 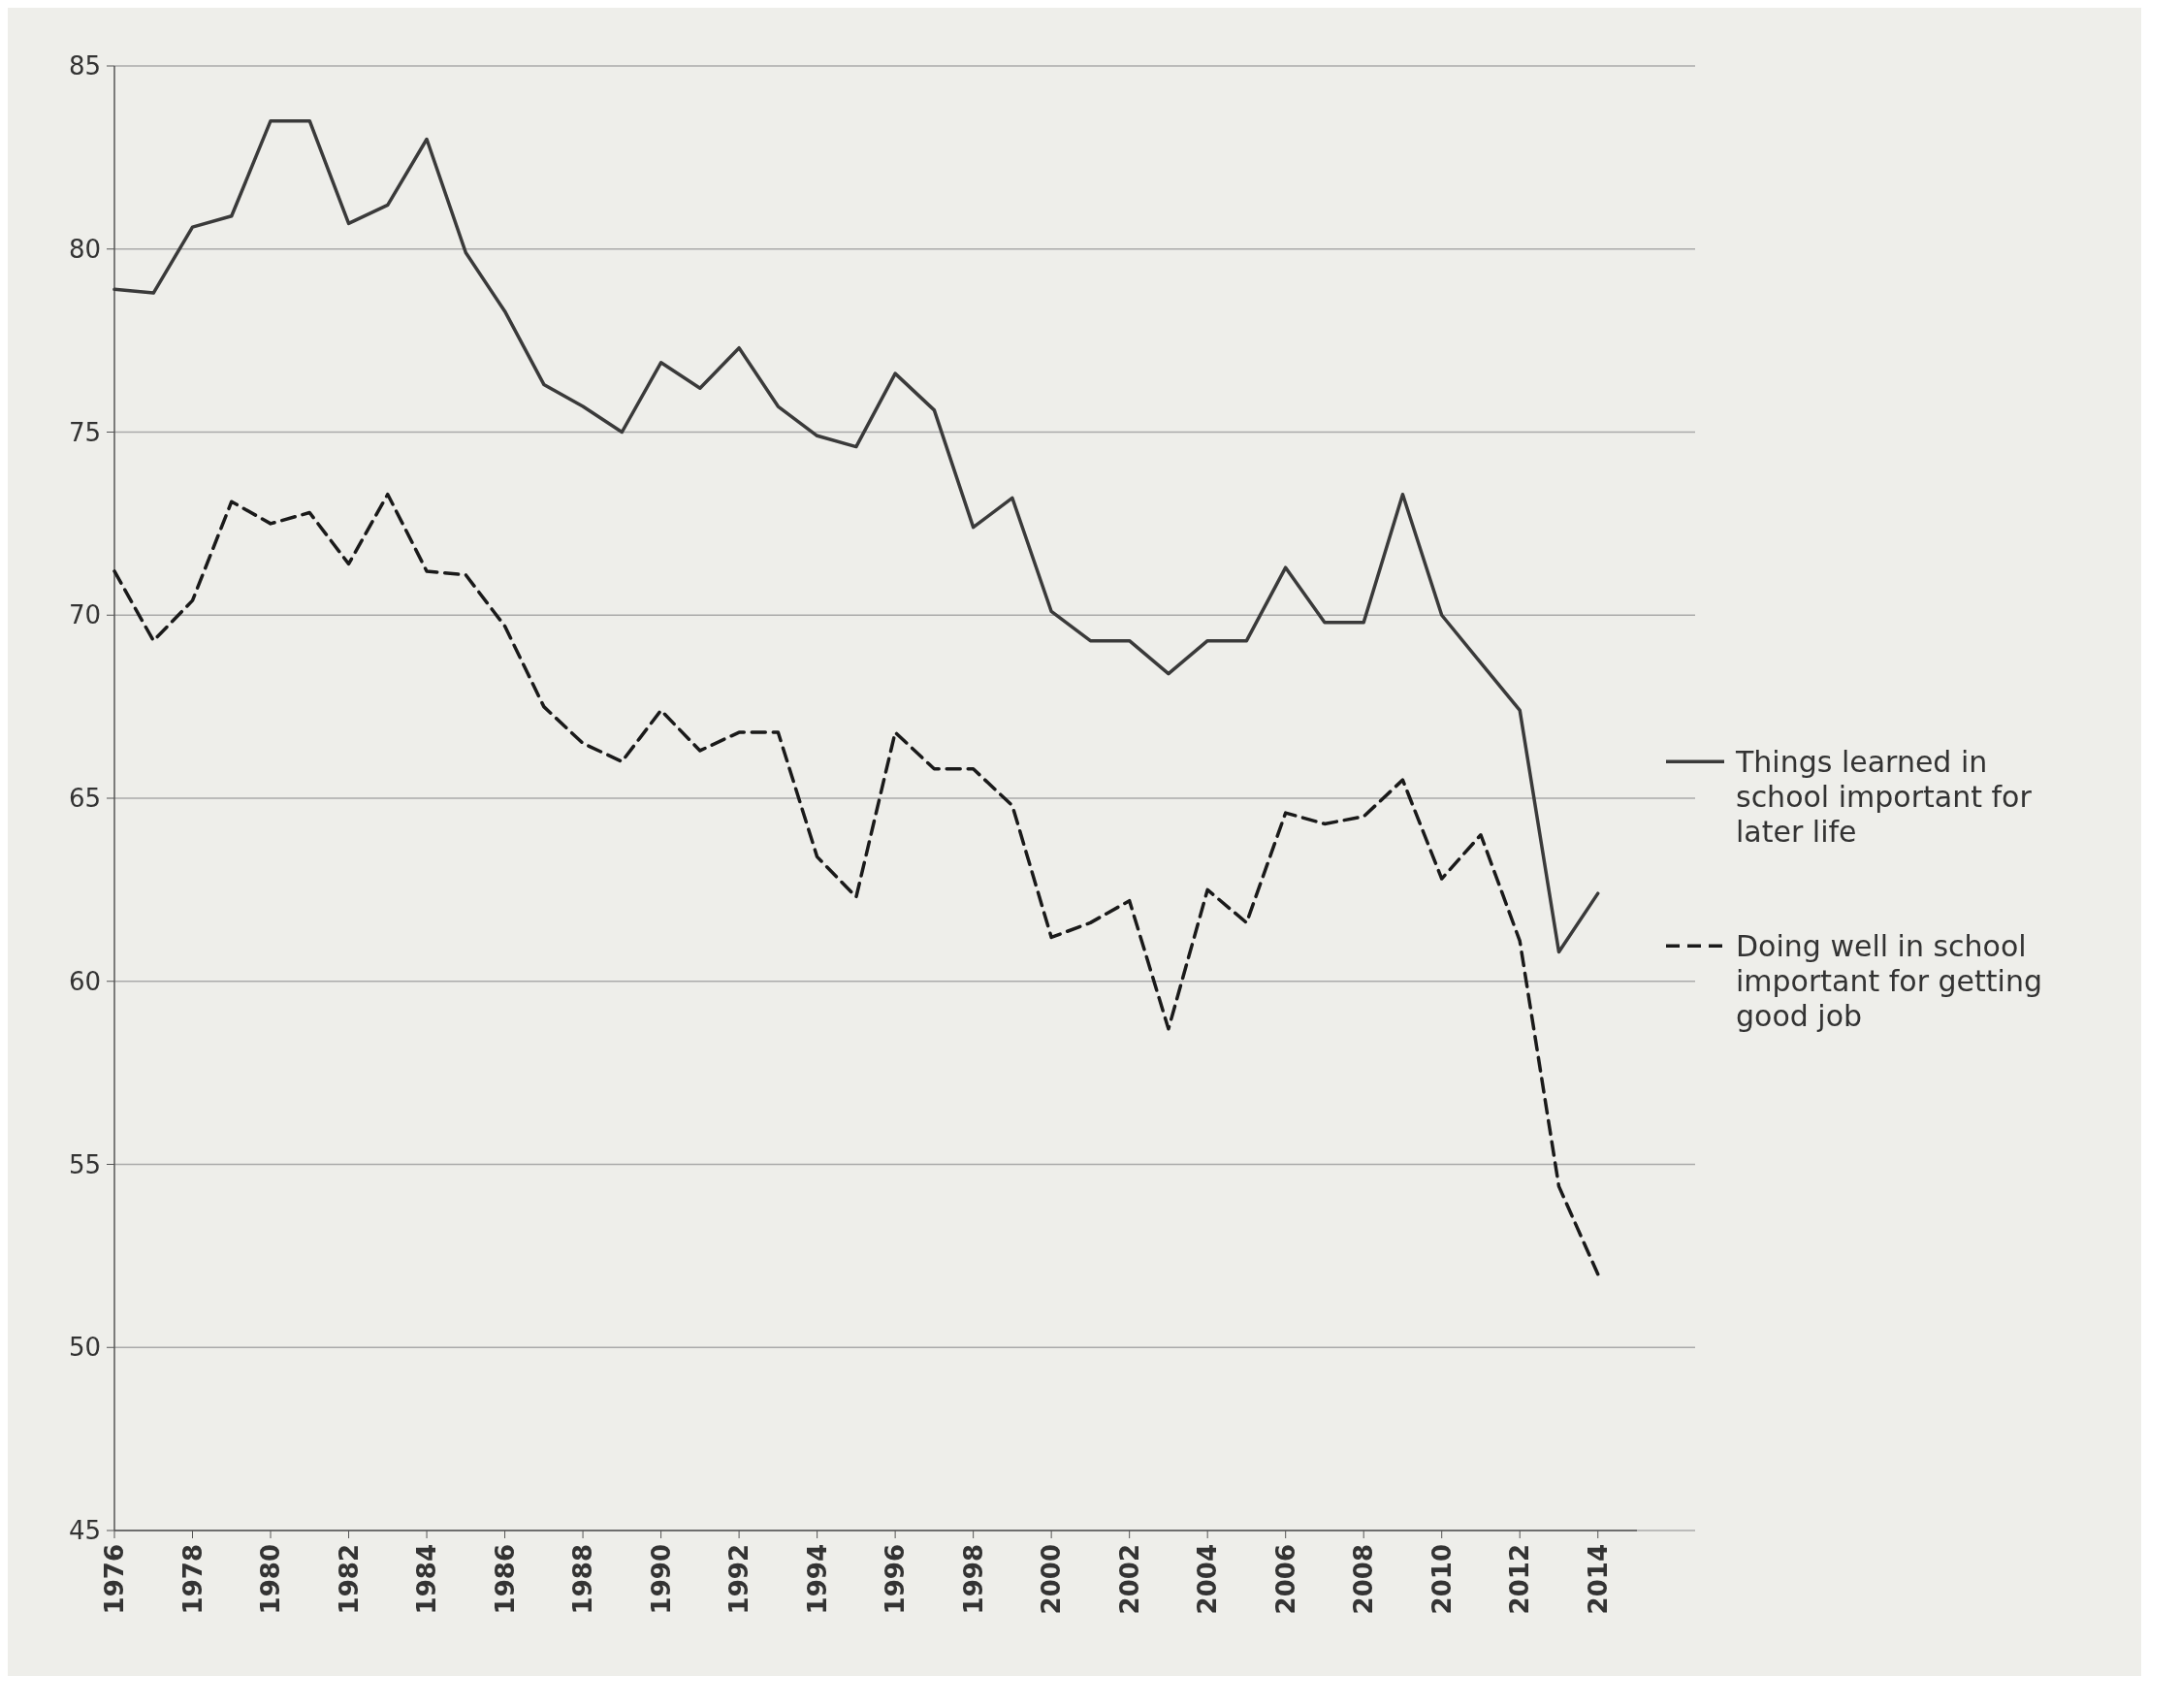 What do you see at coordinates (583, 1580) in the screenshot?
I see `x-tick-label: 1988` at bounding box center [583, 1580].